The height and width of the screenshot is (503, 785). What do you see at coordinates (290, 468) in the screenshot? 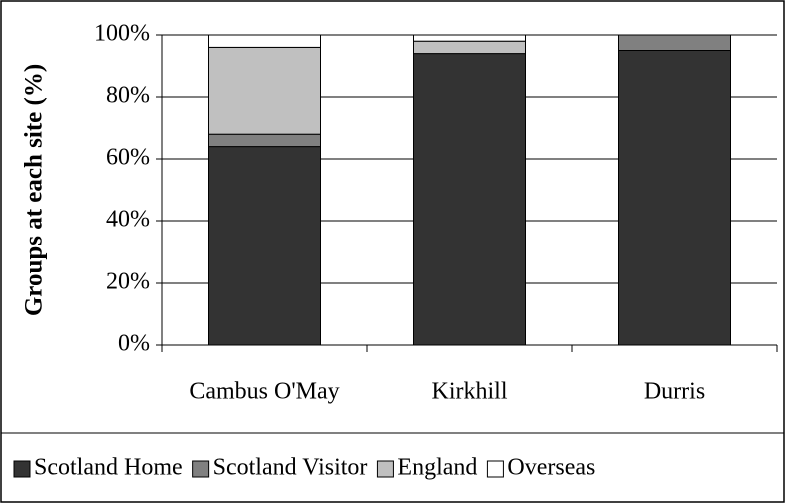
I see `legend-label: Scotland Visitor` at bounding box center [290, 468].